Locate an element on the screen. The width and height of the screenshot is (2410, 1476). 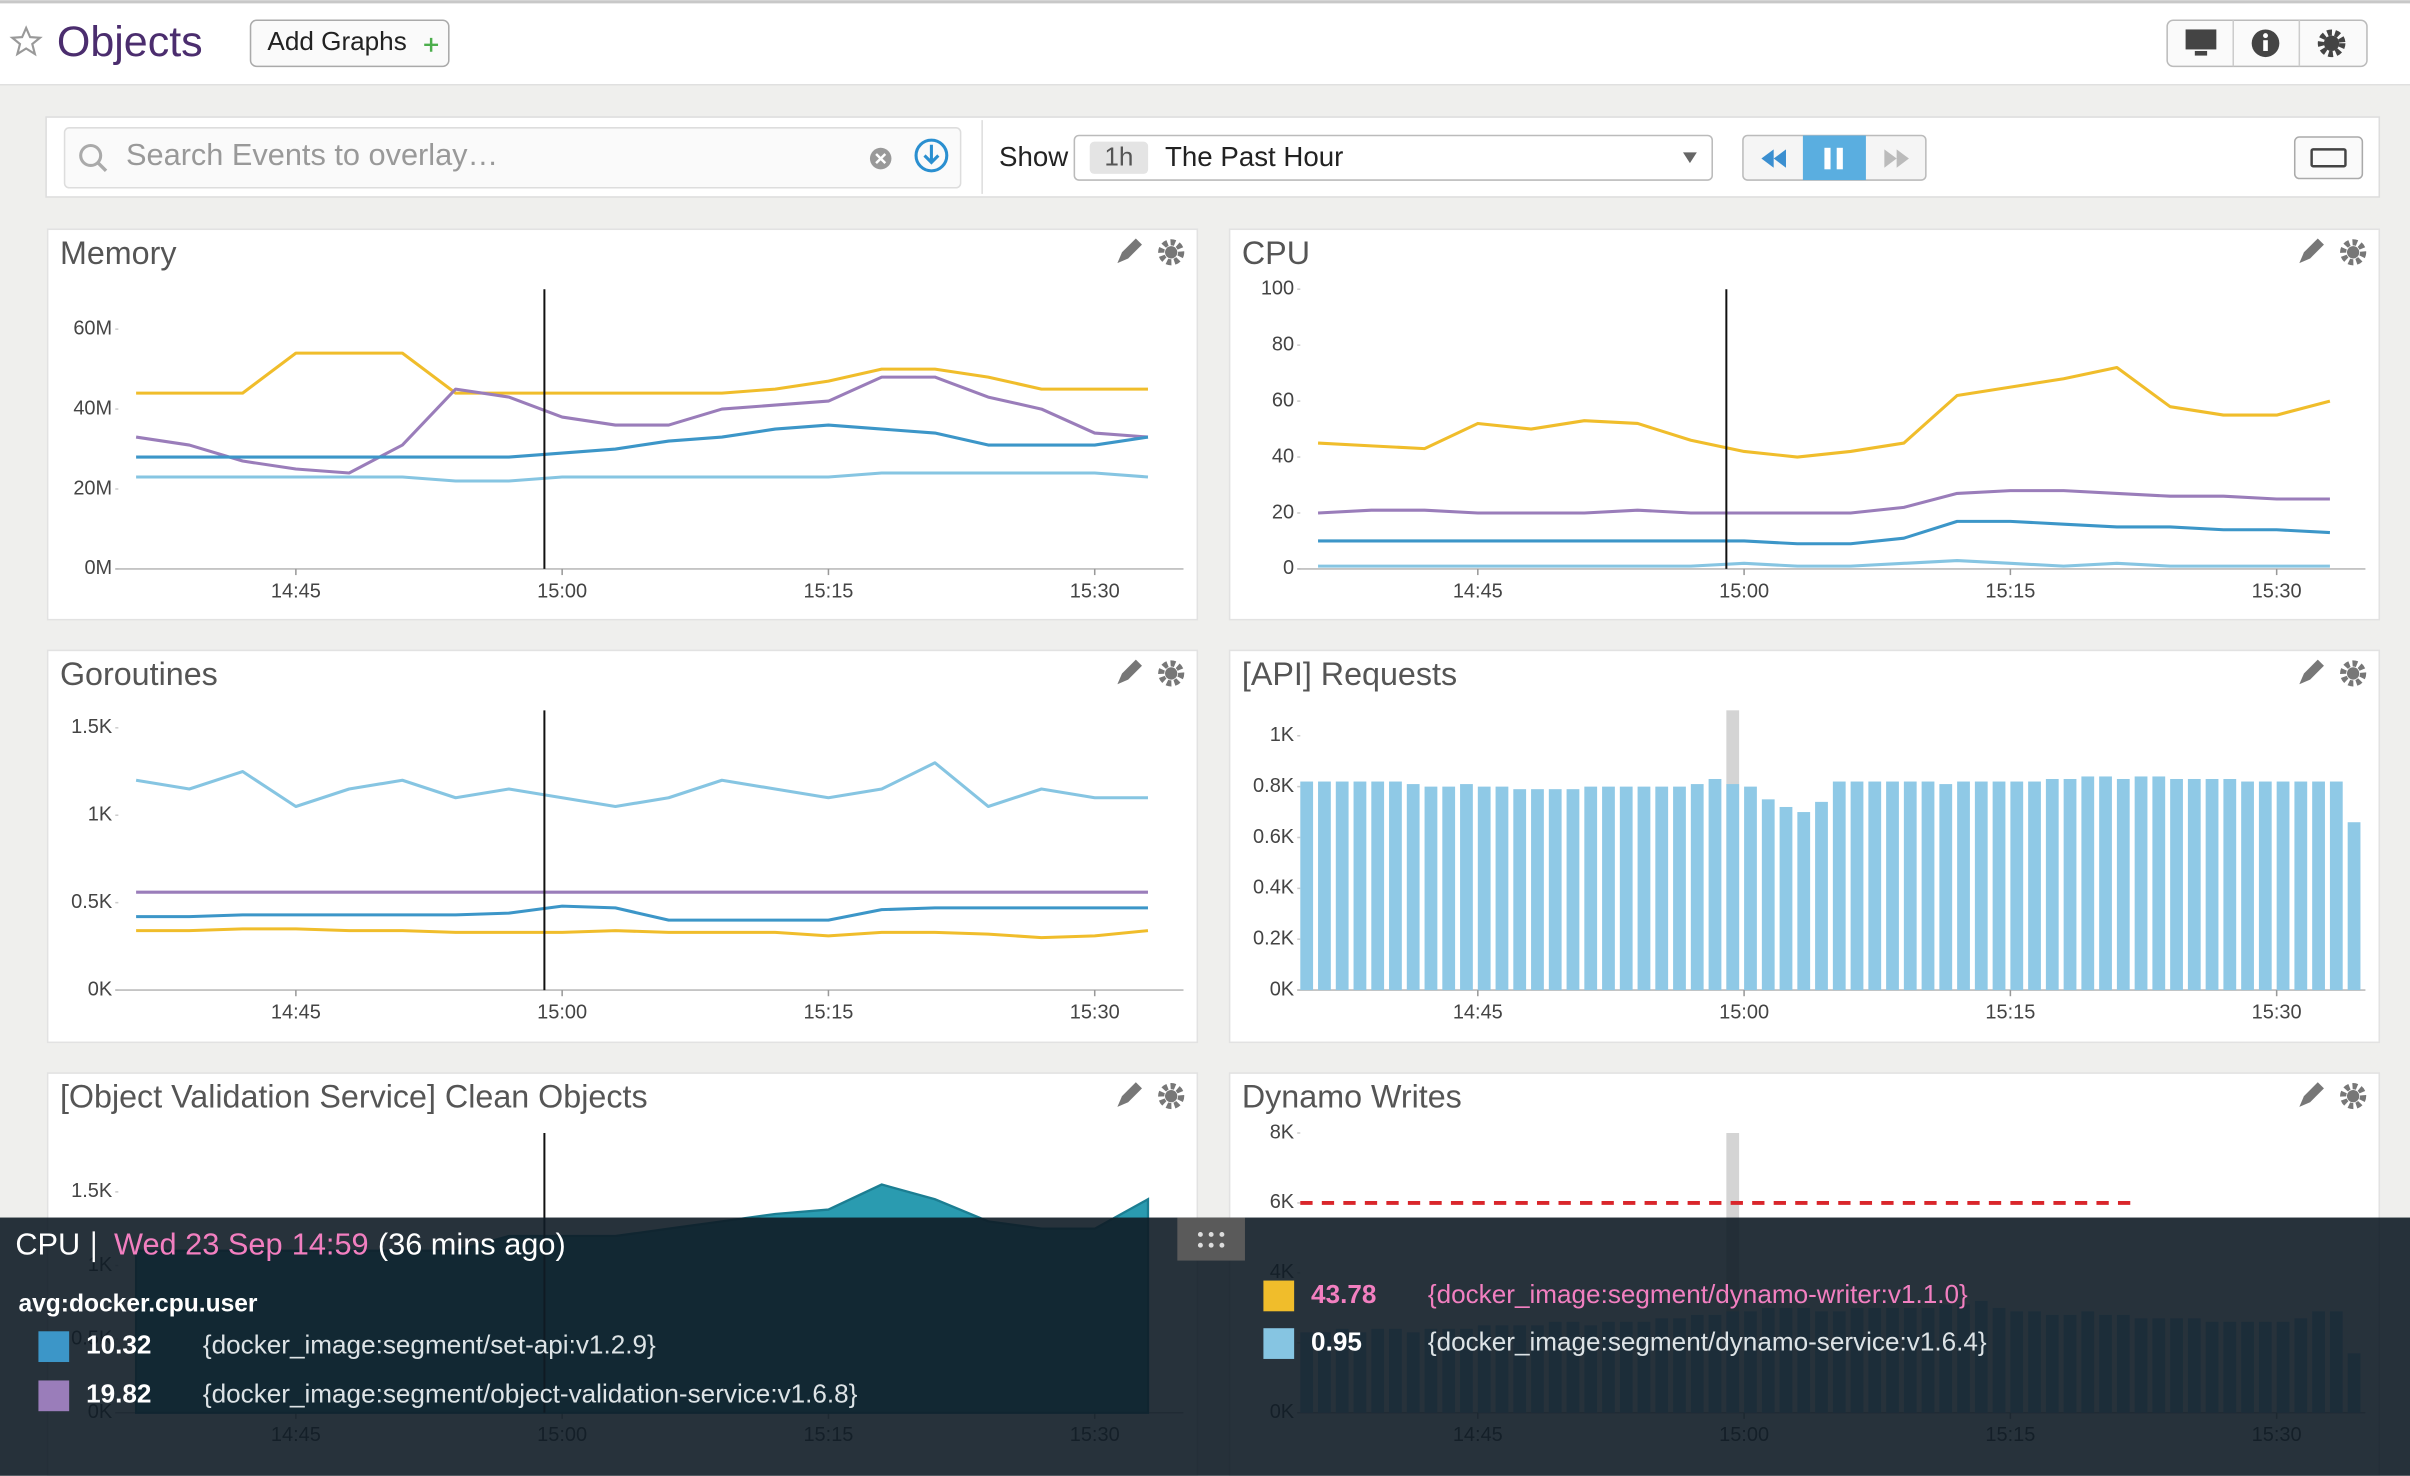
search-icon-handle is located at coordinates (102, 167).